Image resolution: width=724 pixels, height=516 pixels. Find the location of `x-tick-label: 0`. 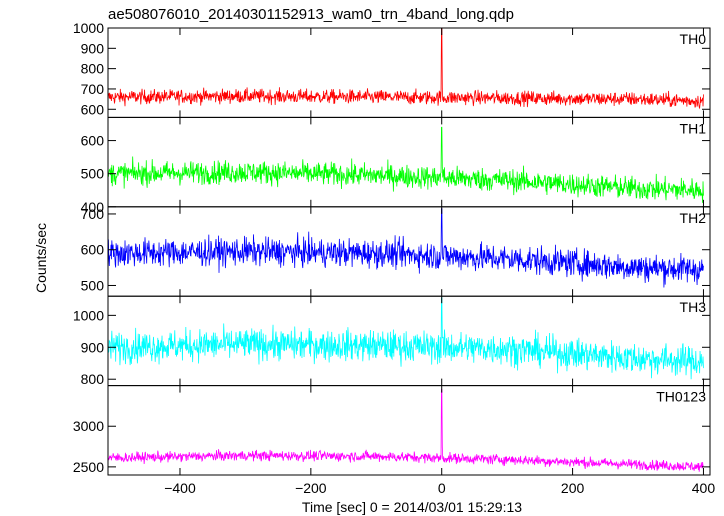

x-tick-label: 0 is located at coordinates (442, 488).